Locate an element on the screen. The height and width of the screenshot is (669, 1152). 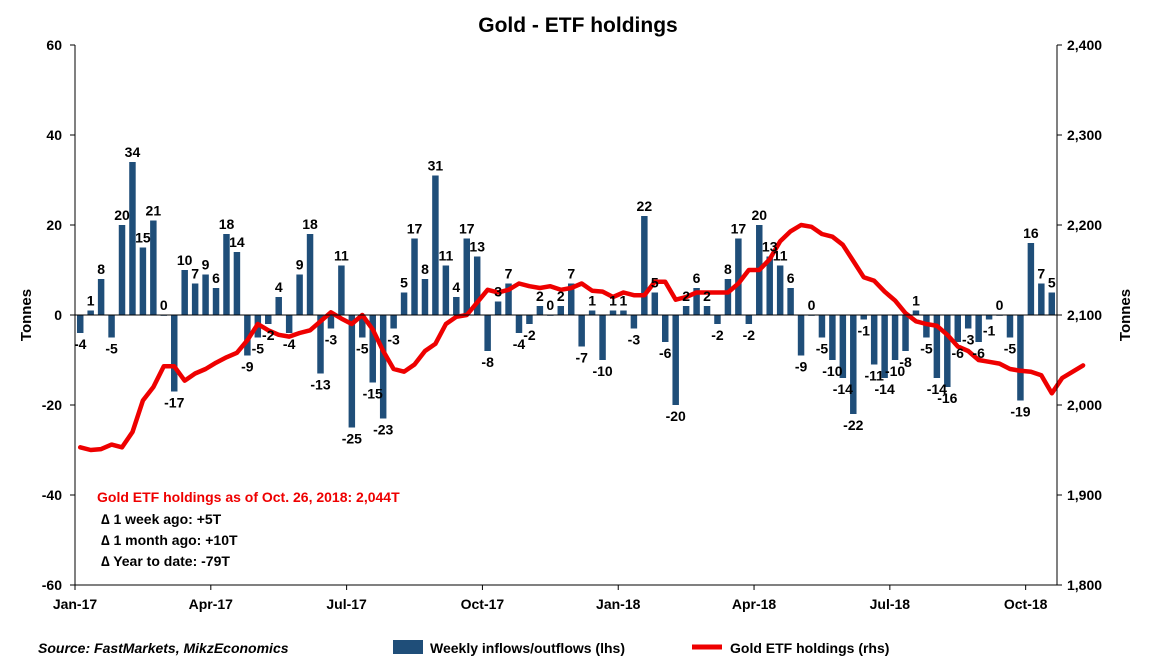
bar-data-label: 34 is located at coordinates (133, 152).